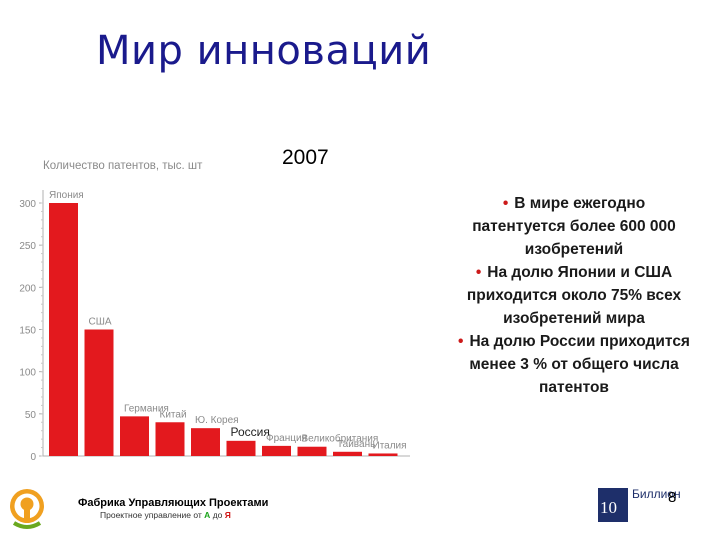  What do you see at coordinates (207, 515) in the screenshot?
I see `tagline-a: А` at bounding box center [207, 515].